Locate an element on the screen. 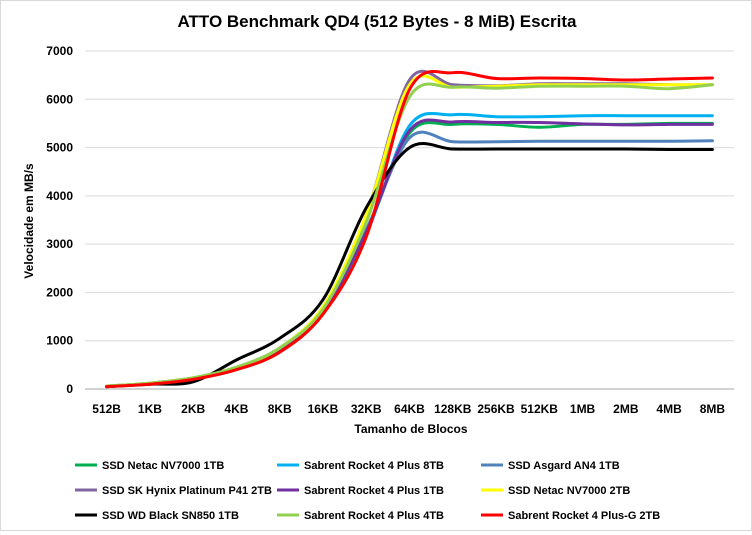 This screenshot has height=535, width=752. x-tick-label: 2MB is located at coordinates (626, 409).